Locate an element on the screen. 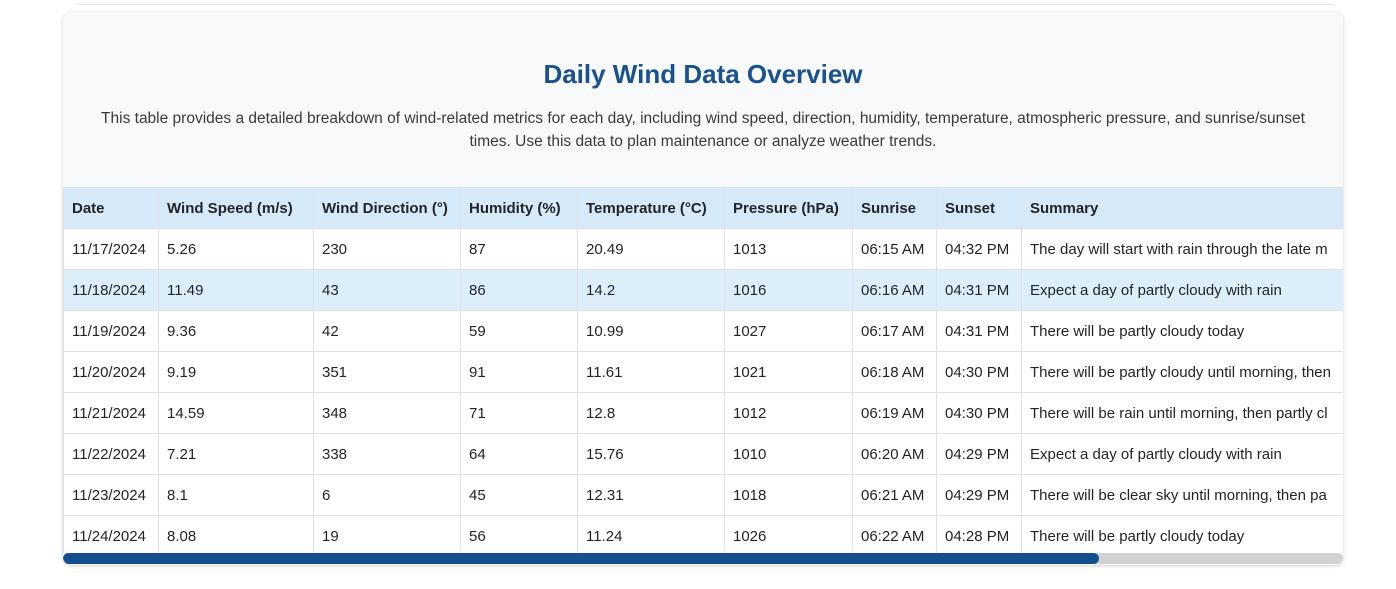 Image resolution: width=1396 pixels, height=589 pixels. table-cell: 1010 is located at coordinates (788, 454).